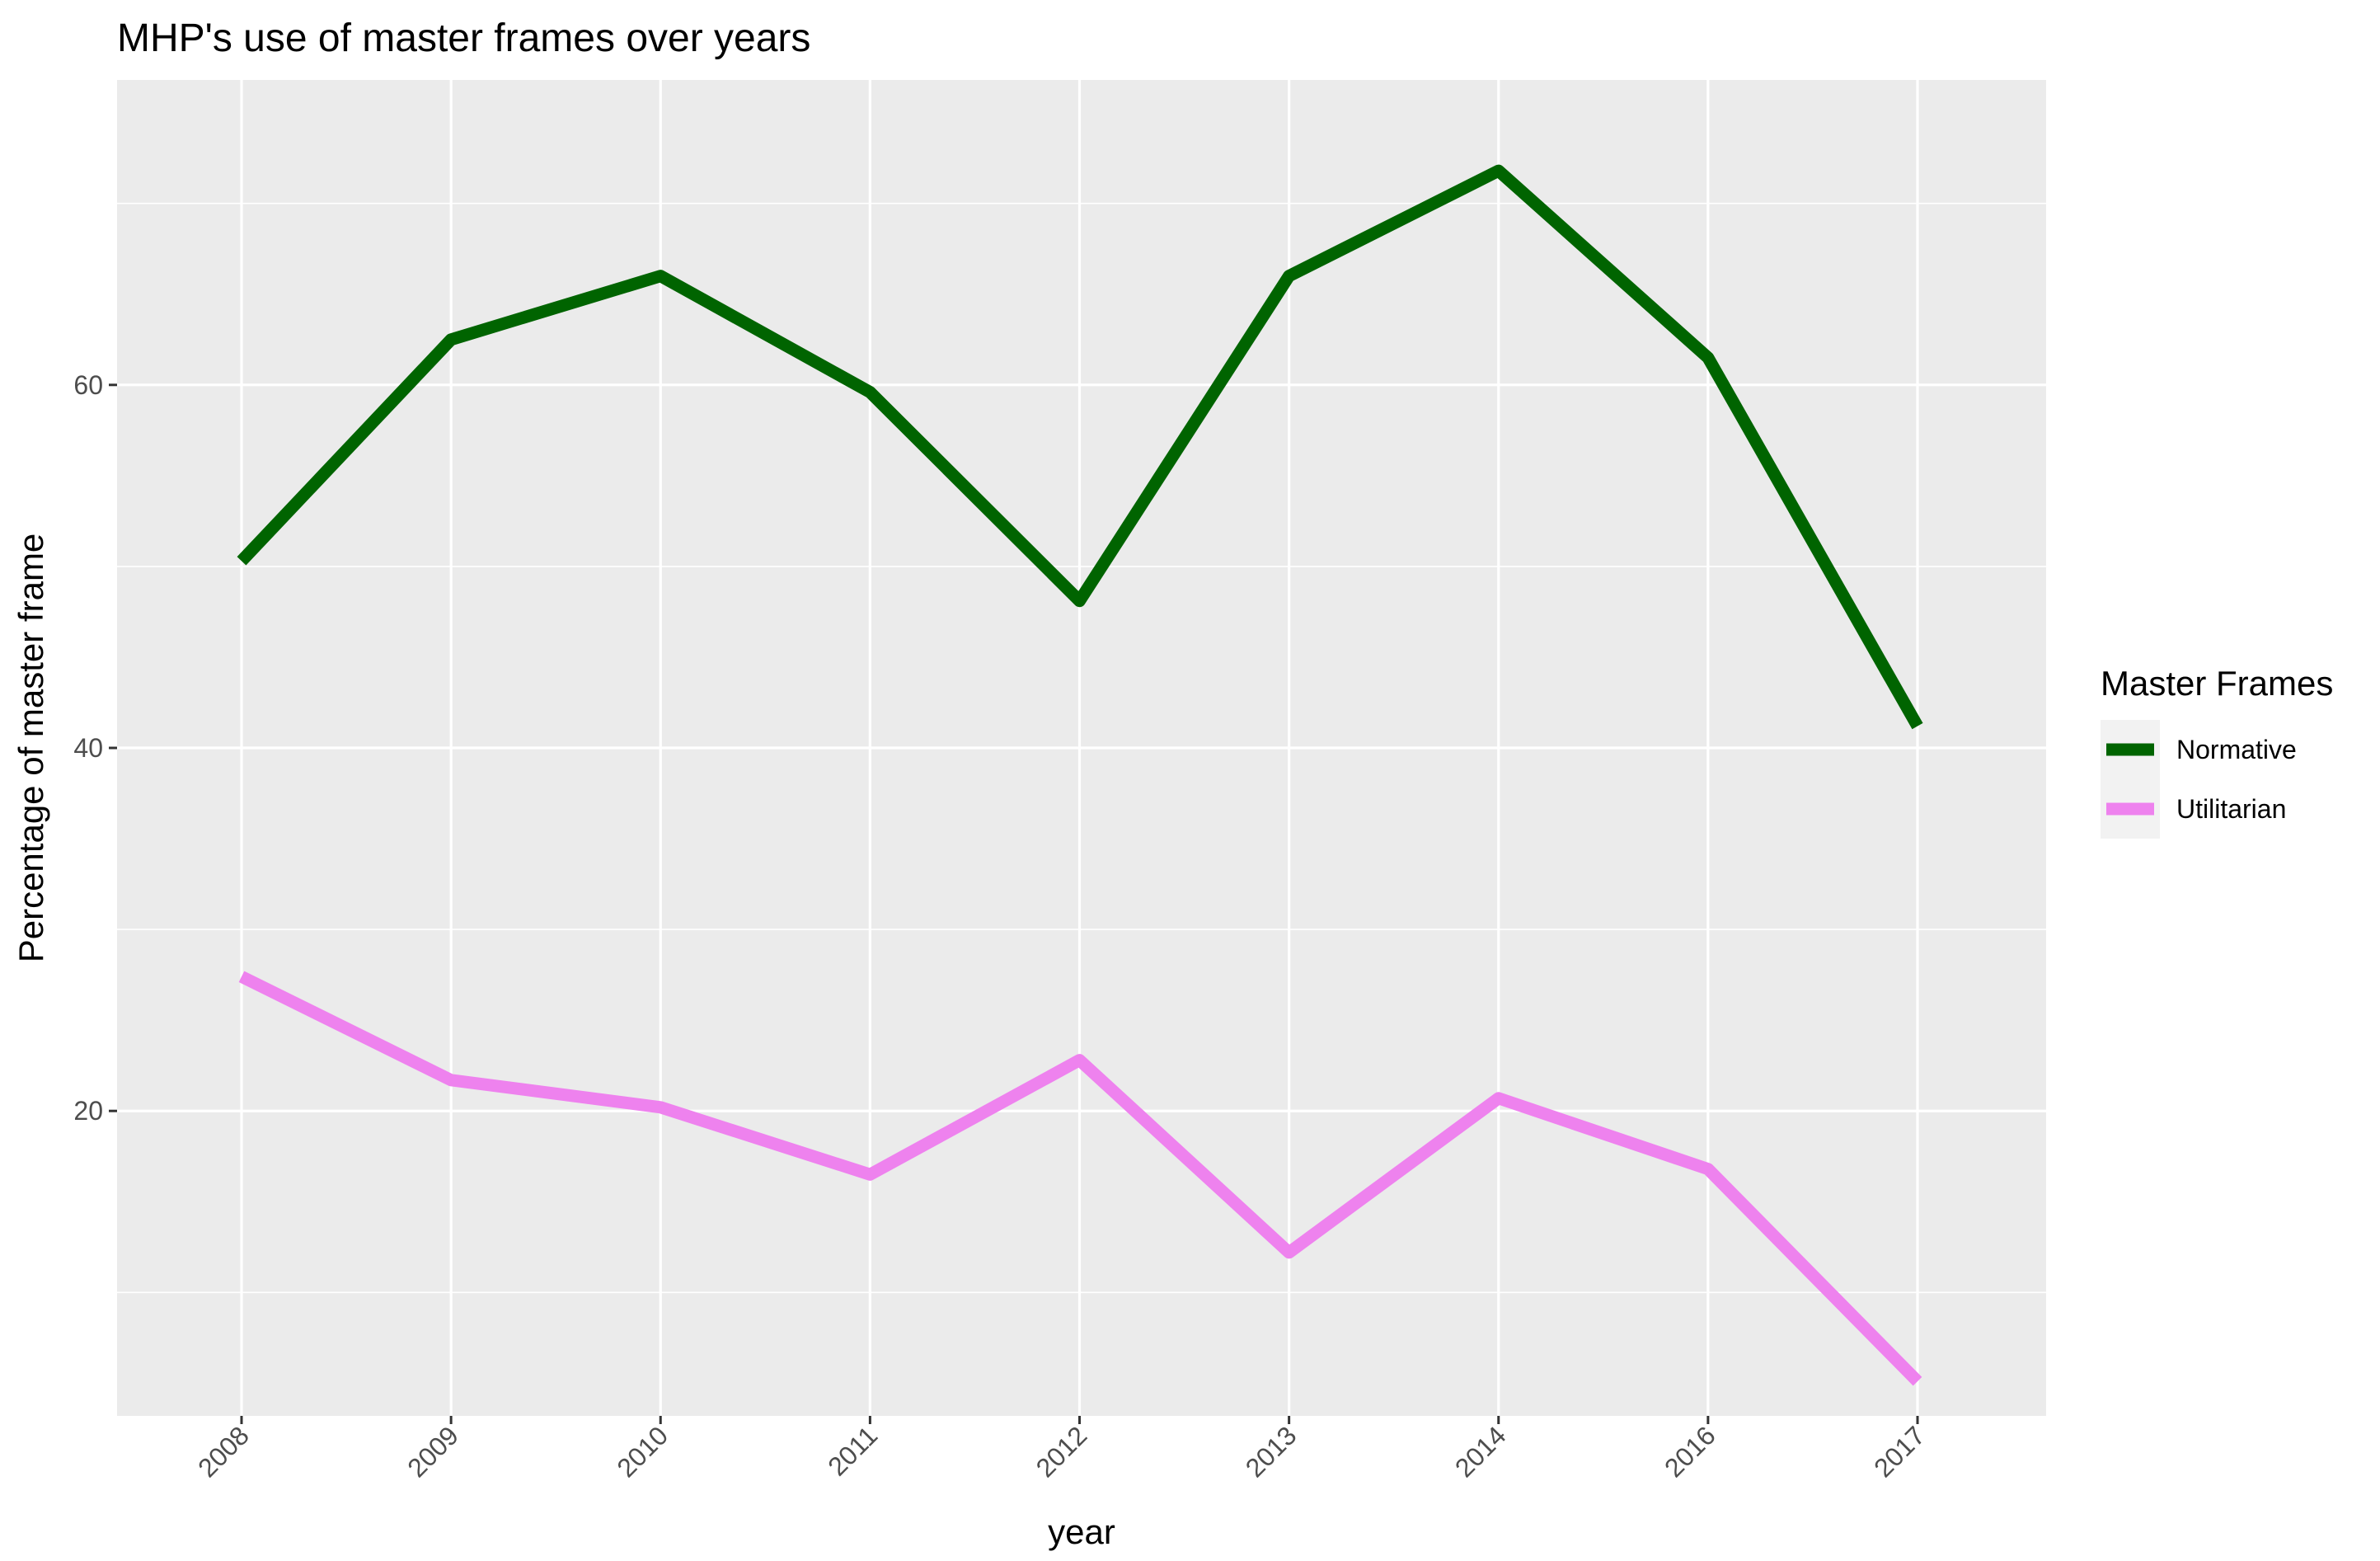 The height and width of the screenshot is (1561, 2380). What do you see at coordinates (432, 1451) in the screenshot?
I see `x-tick-label: 2009` at bounding box center [432, 1451].